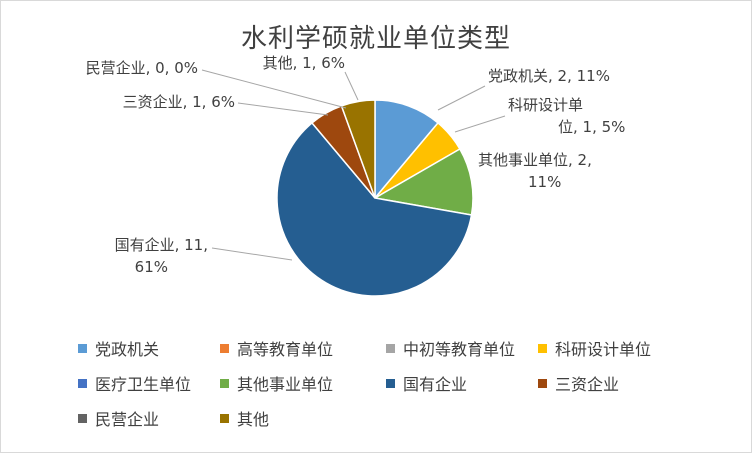 The image size is (752, 453). I want to click on legend-label: 高等教育单位, so click(285, 349).